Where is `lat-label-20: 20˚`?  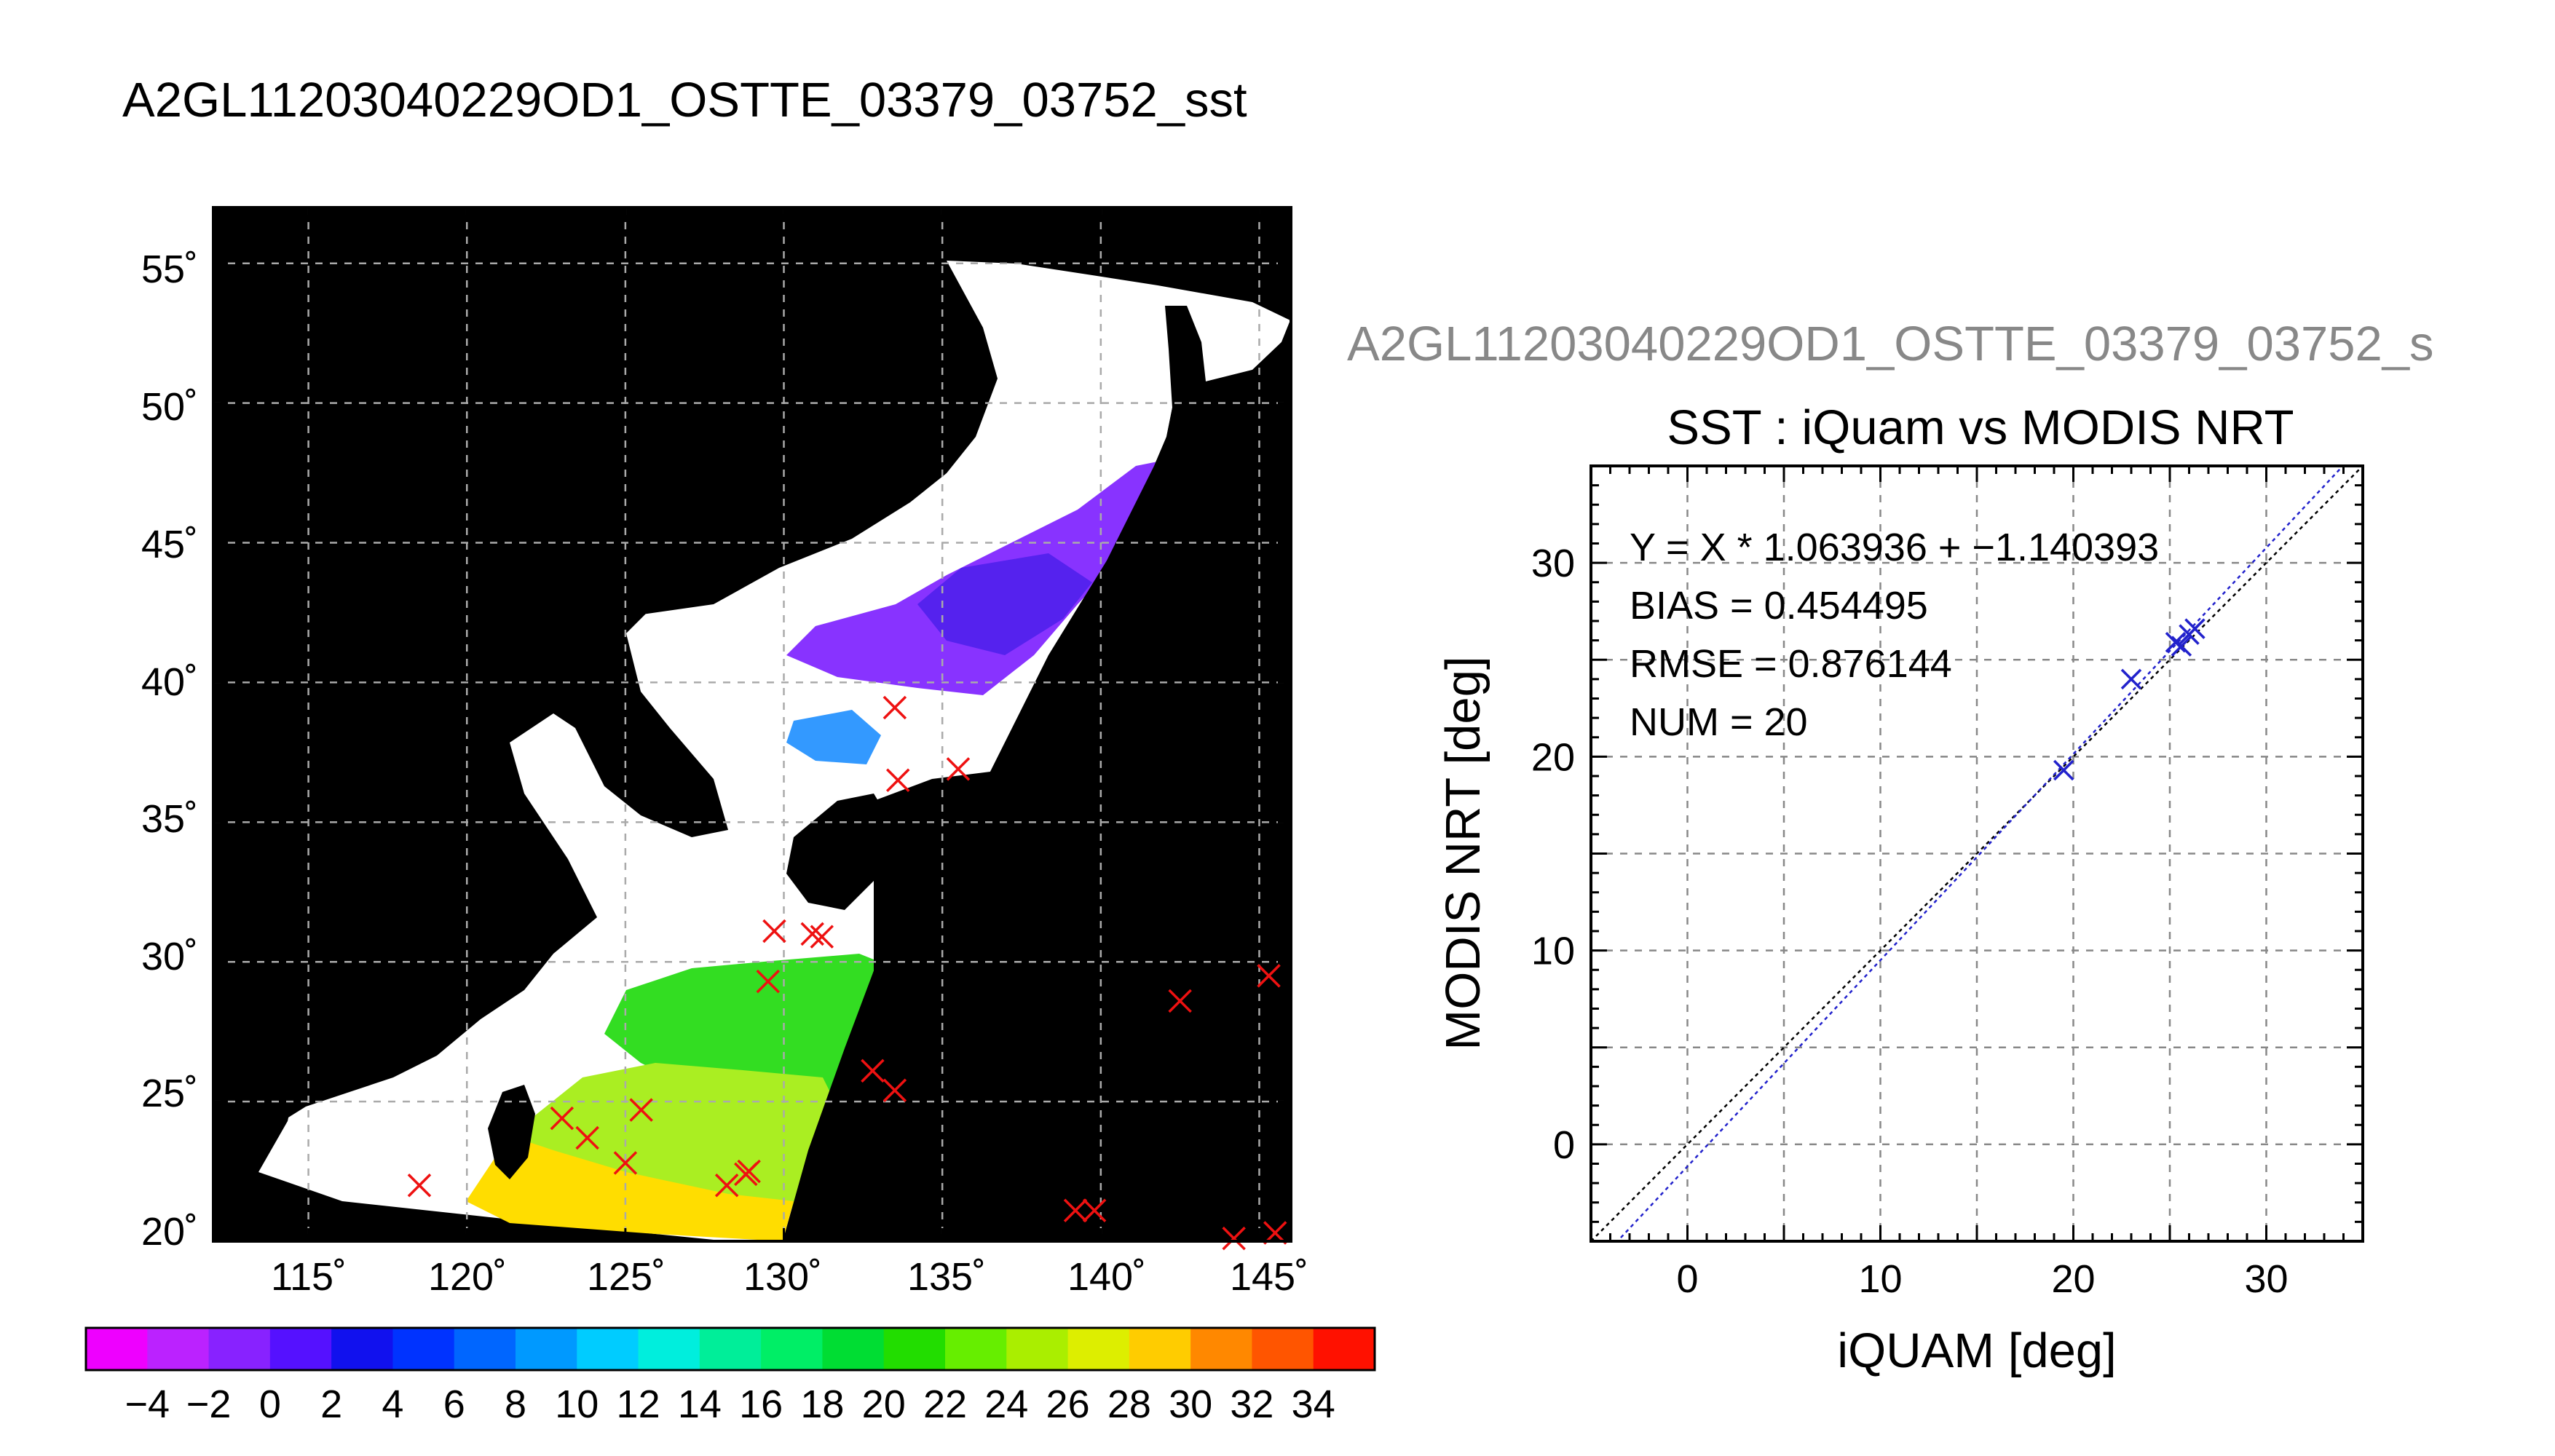
lat-label-20: 20˚ is located at coordinates (169, 1232).